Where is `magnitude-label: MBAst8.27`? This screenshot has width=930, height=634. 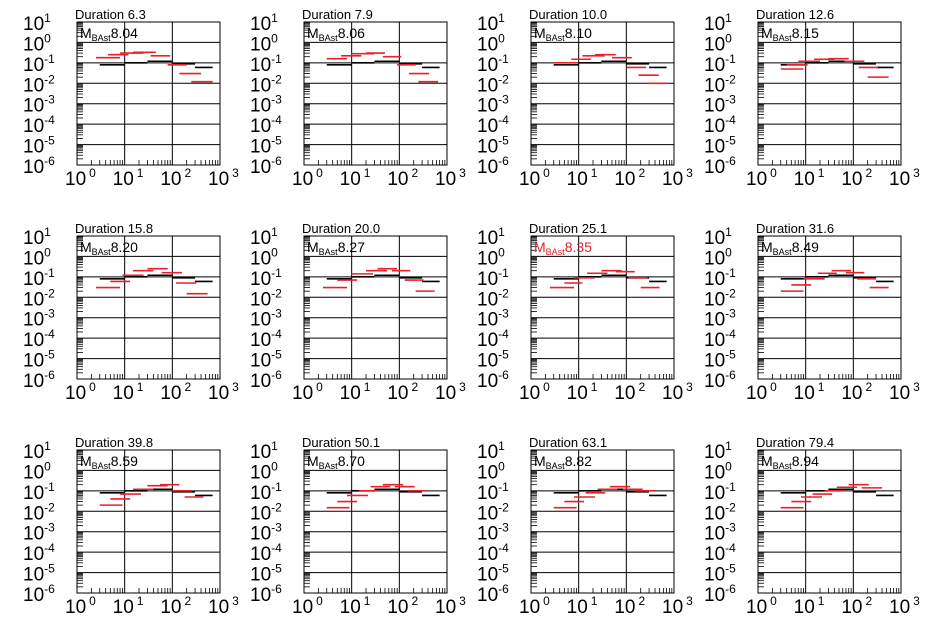
magnitude-label: MBAst8.27 is located at coordinates (336, 248).